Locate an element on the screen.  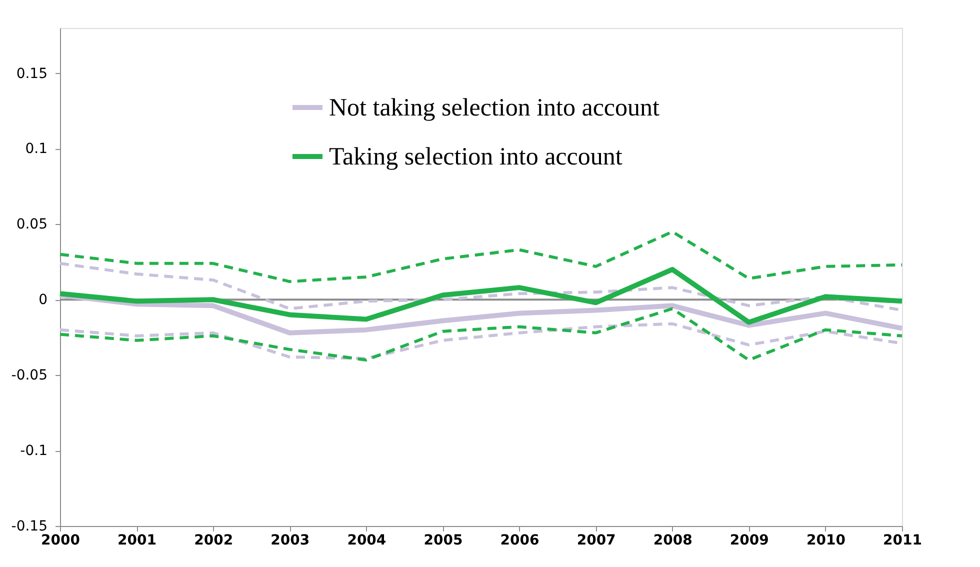
x-tick-label: 2005 is located at coordinates (443, 540).